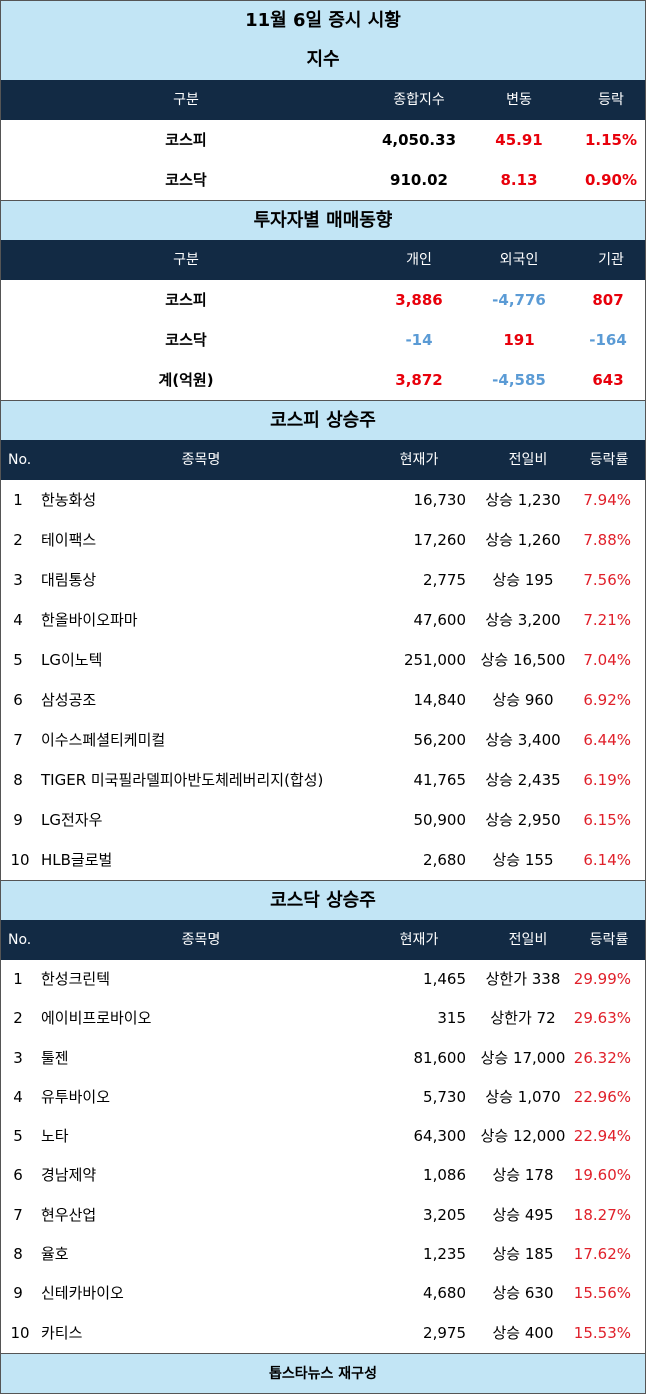 The width and height of the screenshot is (646, 1394). Describe the element at coordinates (602, 1175) in the screenshot. I see `change-rate: 19.60%` at that location.